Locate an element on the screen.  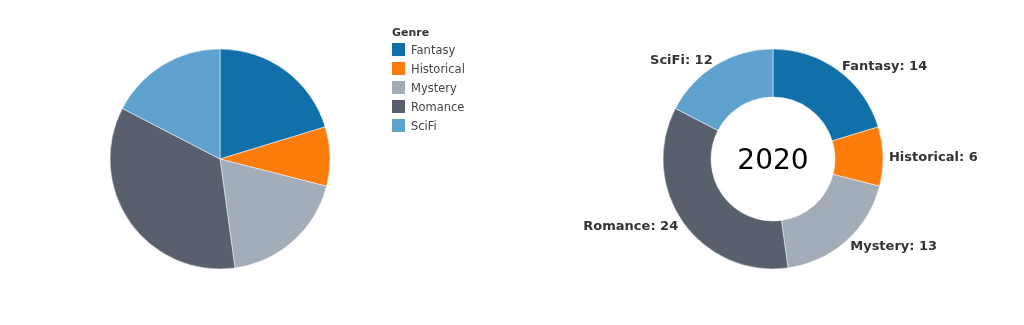
data-label: : 6 is located at coordinates (968, 156).